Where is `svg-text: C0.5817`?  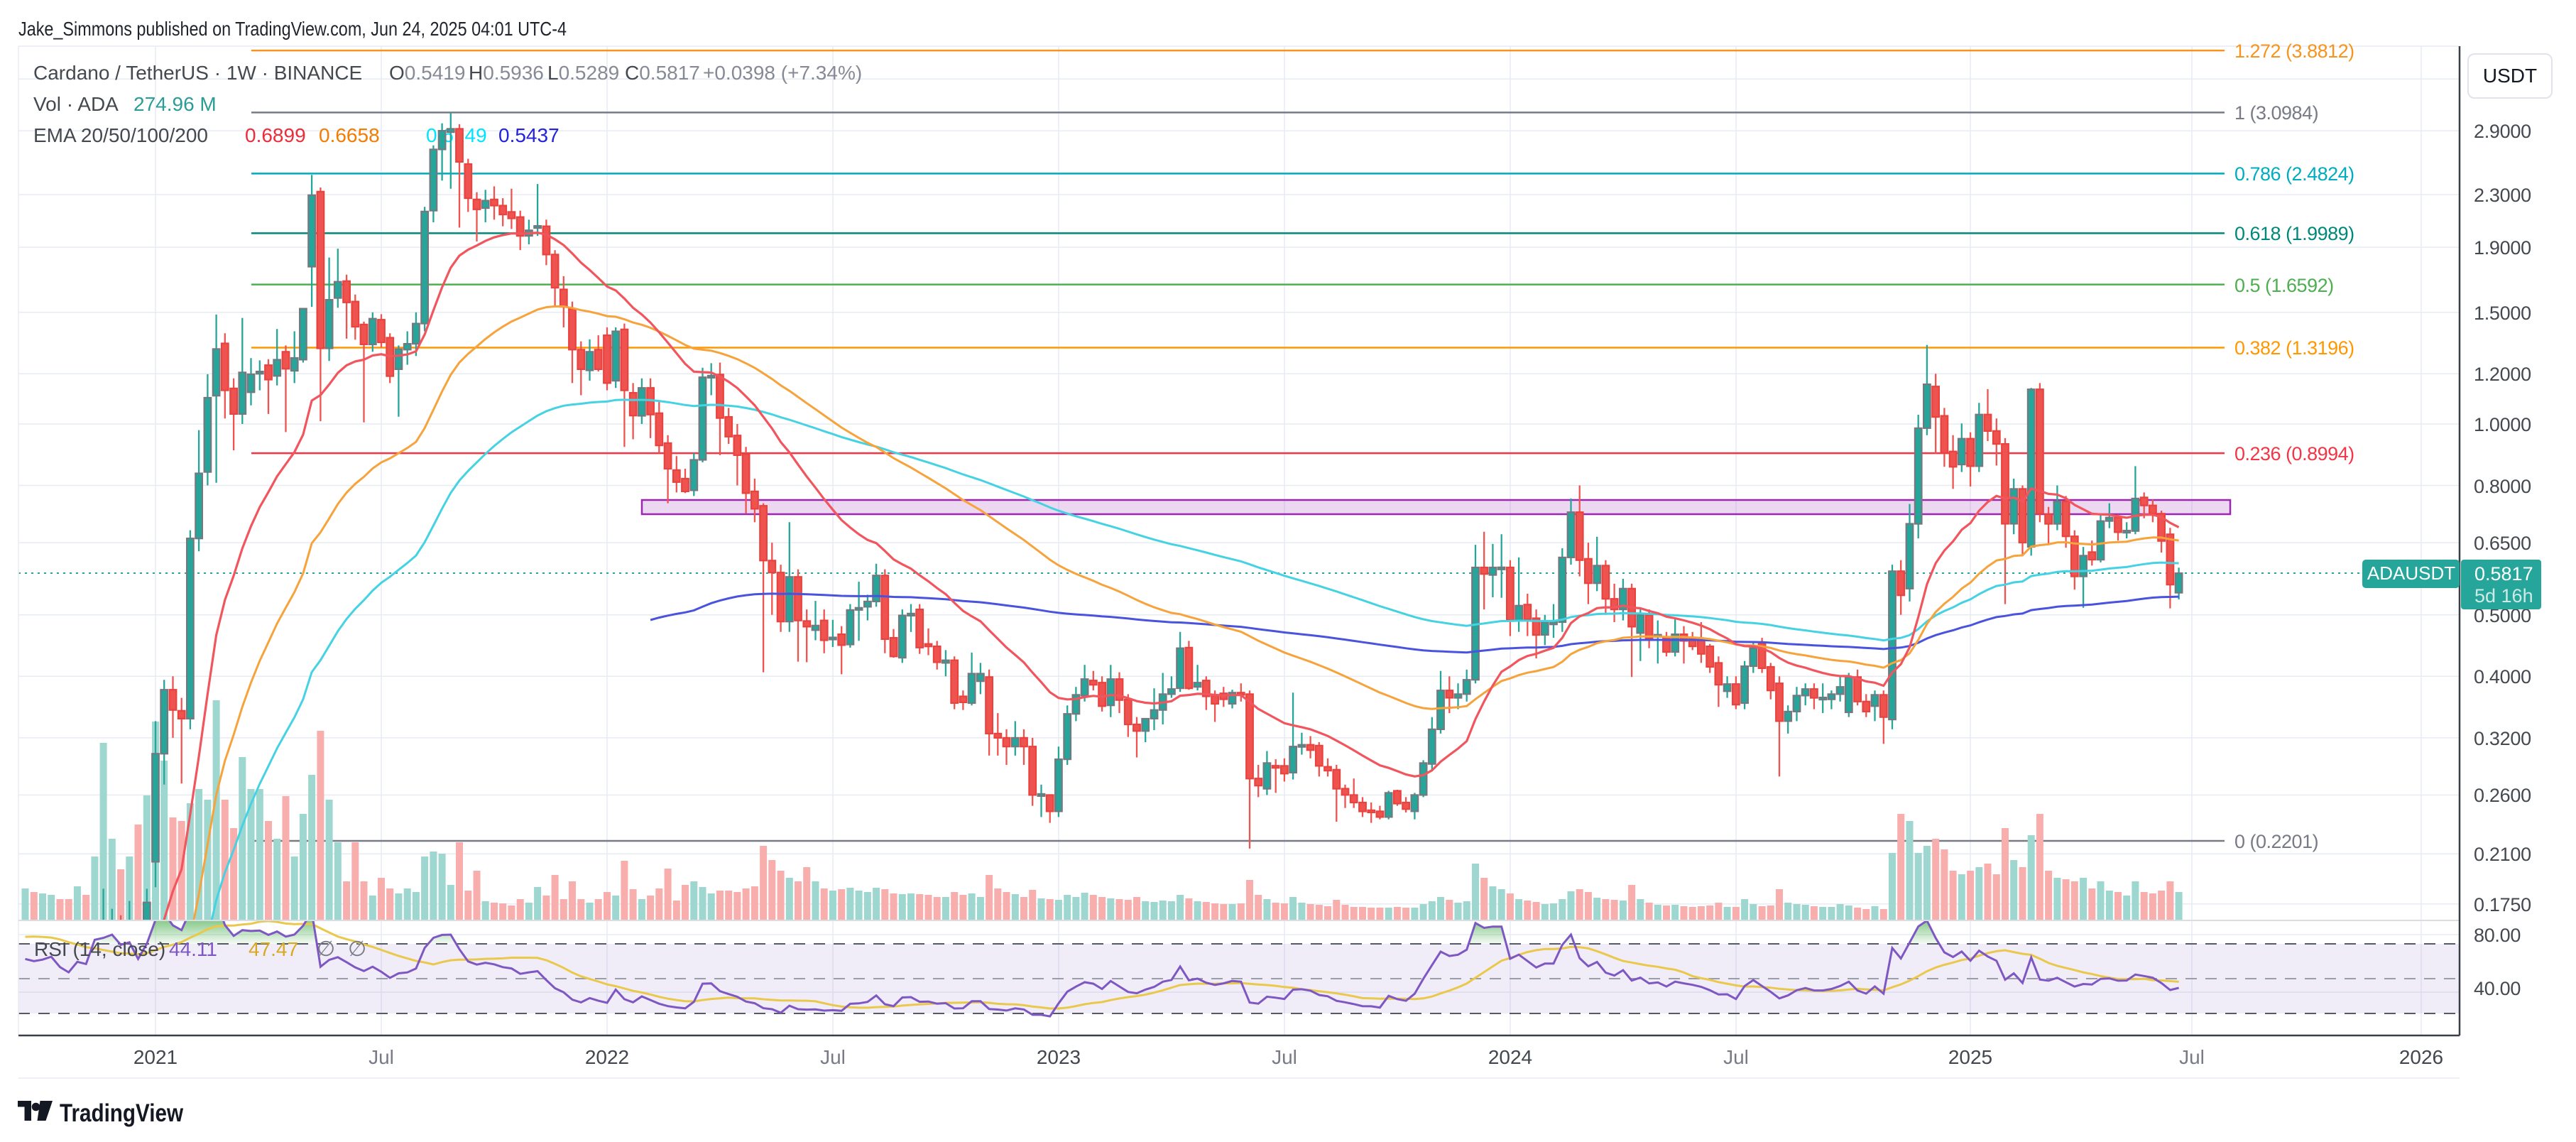 svg-text: C0.5817 is located at coordinates (662, 73).